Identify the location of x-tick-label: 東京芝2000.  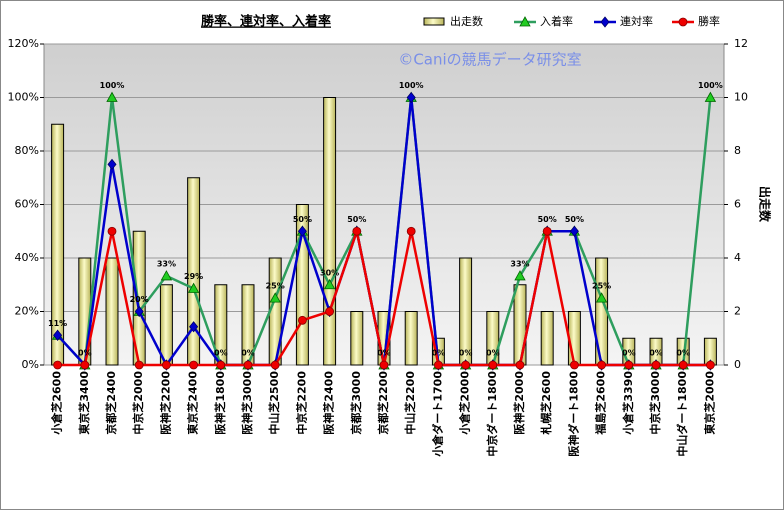
(709, 403).